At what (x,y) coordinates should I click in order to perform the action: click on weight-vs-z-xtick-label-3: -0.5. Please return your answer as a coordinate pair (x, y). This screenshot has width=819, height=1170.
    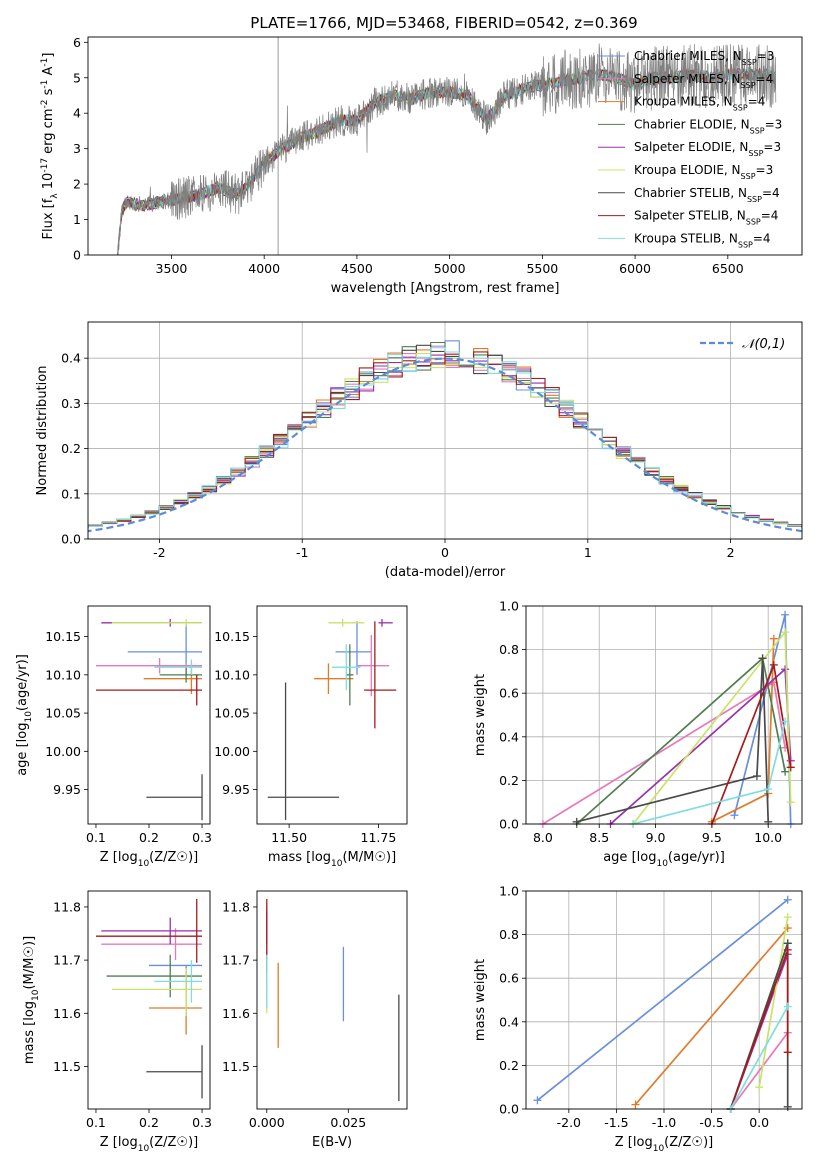
    Looking at the image, I should click on (711, 1122).